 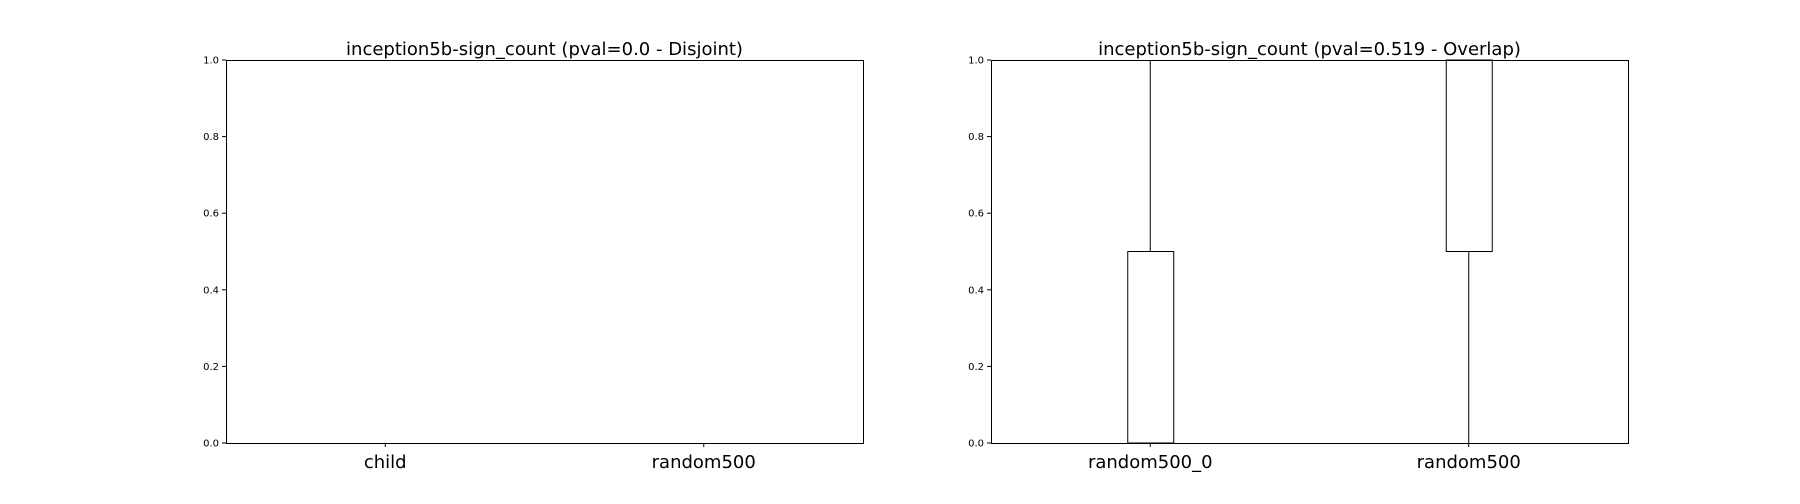 I want to click on x-tick-label: random500_0, so click(x=1150, y=462).